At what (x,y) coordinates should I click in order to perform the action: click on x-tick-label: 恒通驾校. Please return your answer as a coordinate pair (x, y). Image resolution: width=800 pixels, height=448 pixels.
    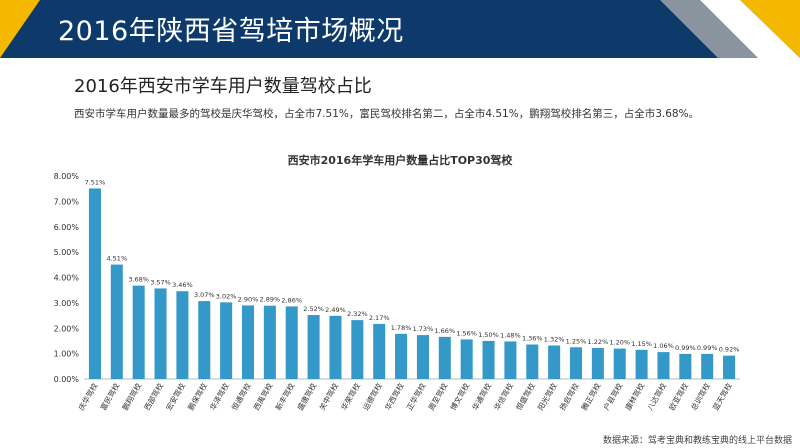
    Looking at the image, I should click on (241, 396).